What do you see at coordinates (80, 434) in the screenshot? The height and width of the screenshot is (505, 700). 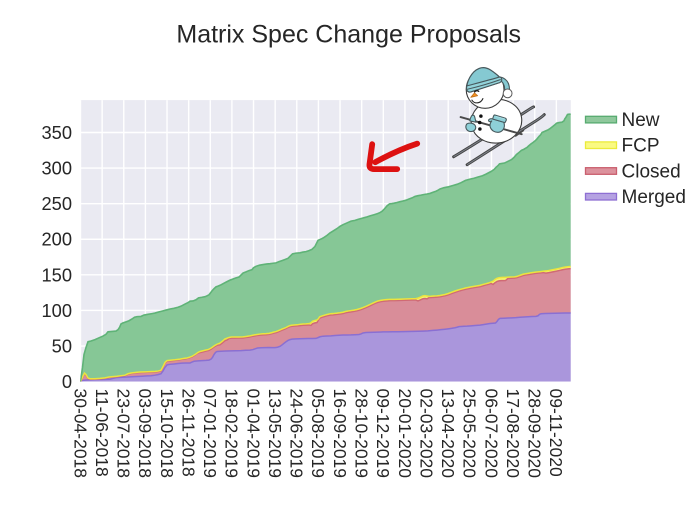 I see `svg-text: 30-04-2018` at bounding box center [80, 434].